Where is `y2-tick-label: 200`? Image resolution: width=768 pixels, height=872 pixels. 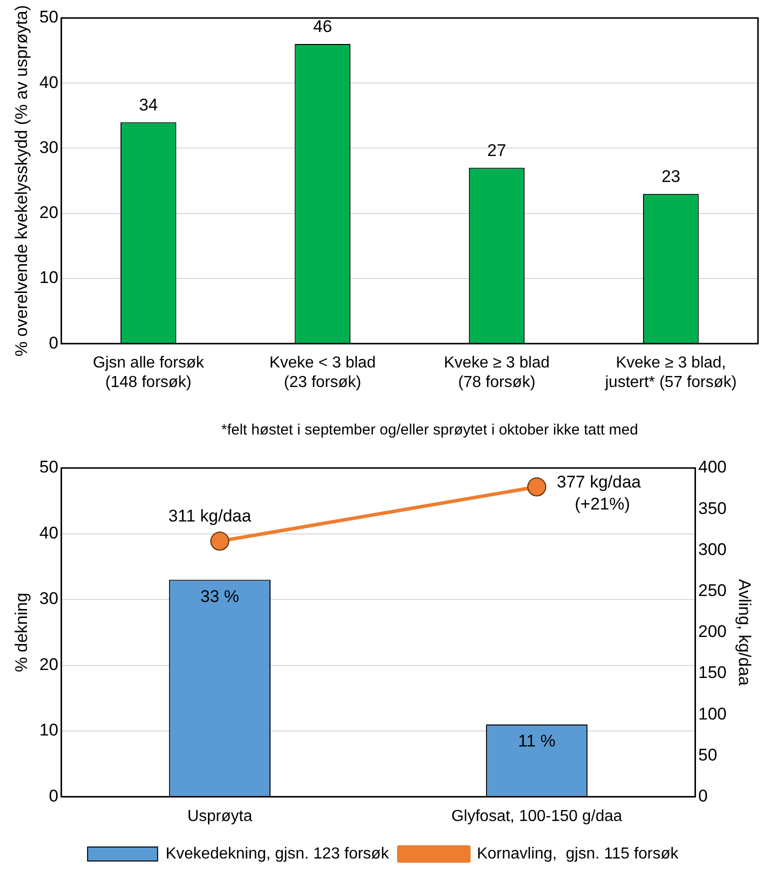
y2-tick-label: 200 is located at coordinates (712, 632).